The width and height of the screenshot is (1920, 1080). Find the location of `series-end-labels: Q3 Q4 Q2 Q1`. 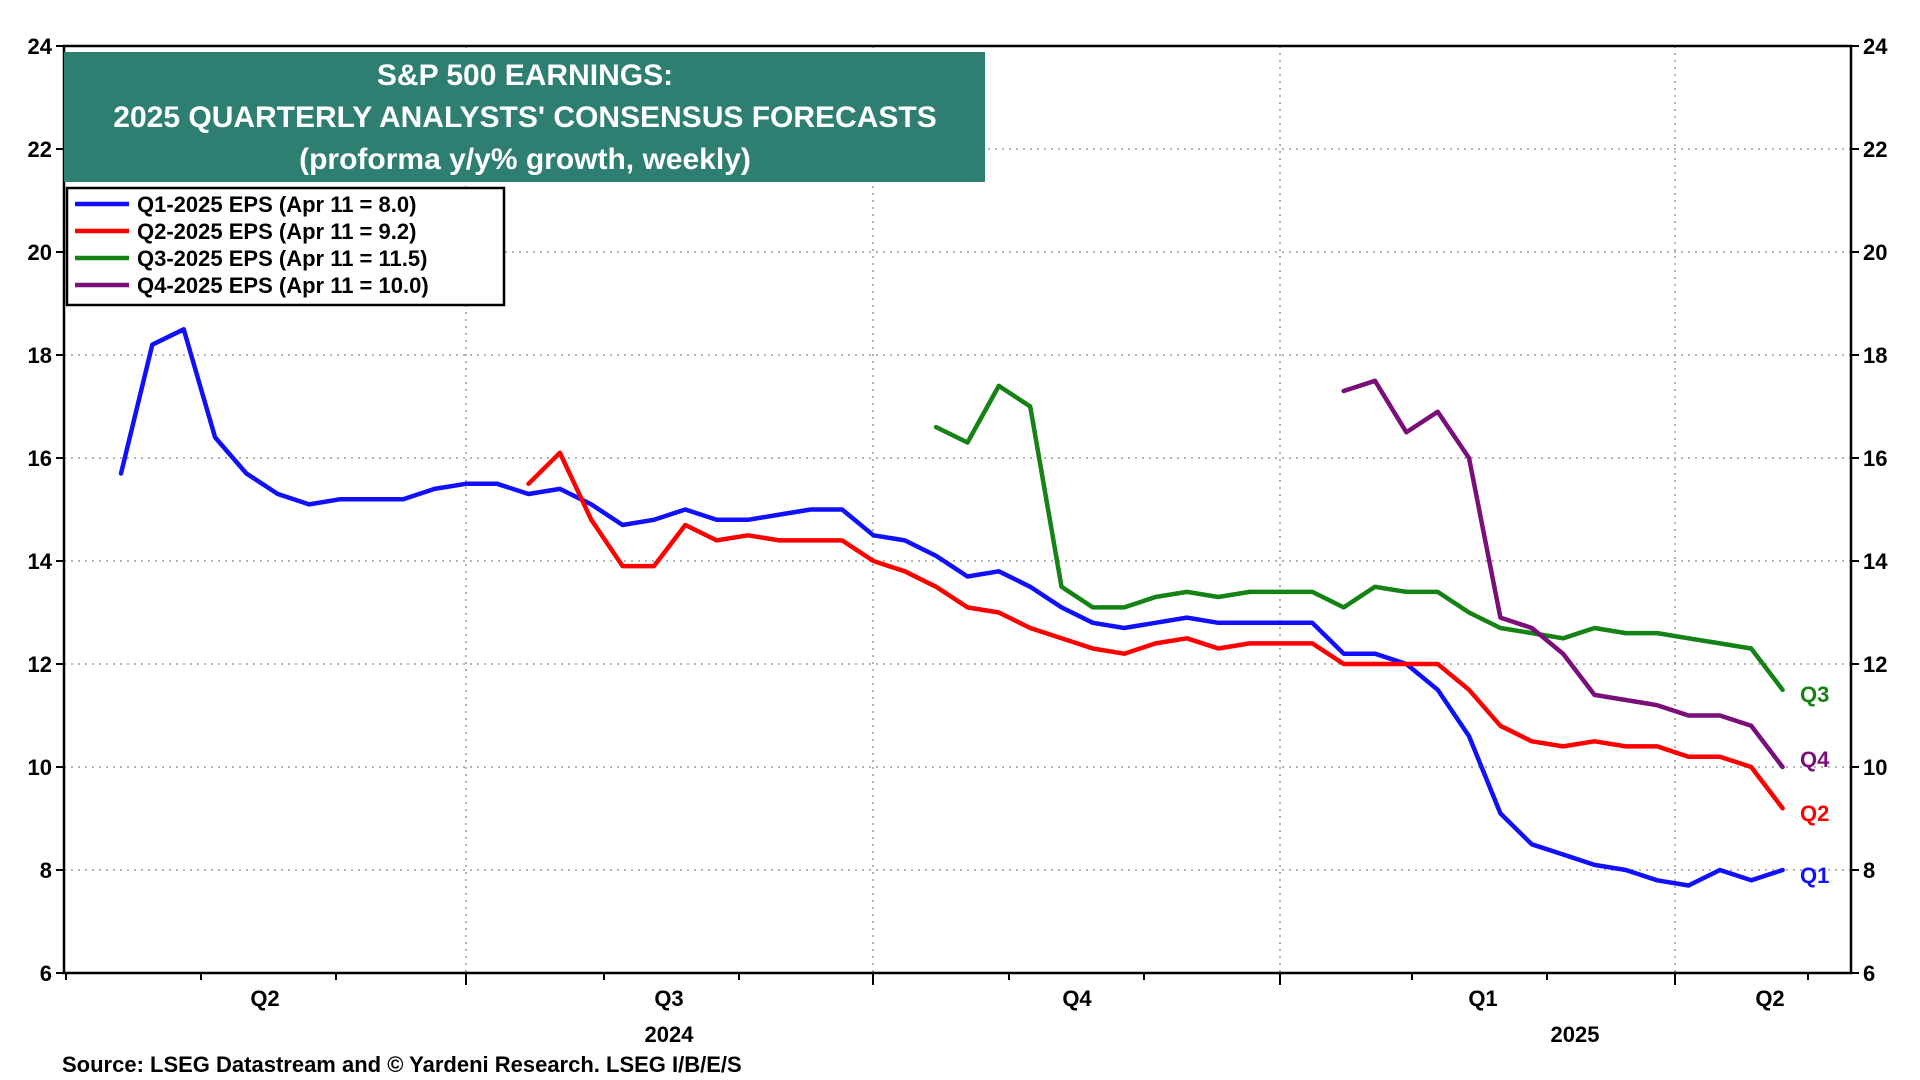

series-end-labels: Q3 Q4 Q2 Q1 is located at coordinates (1815, 785).